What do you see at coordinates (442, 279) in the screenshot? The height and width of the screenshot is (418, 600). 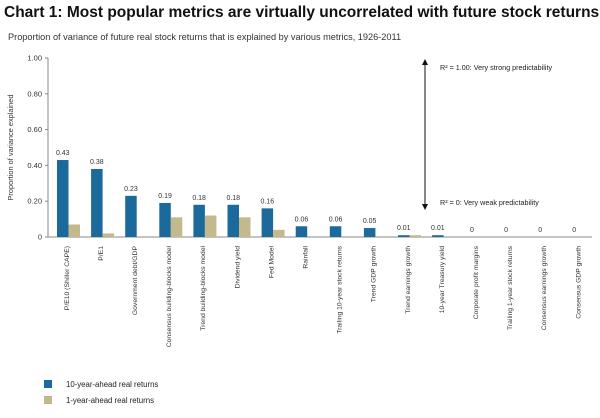 I see `category-label: 10-year Treasury yield` at bounding box center [442, 279].